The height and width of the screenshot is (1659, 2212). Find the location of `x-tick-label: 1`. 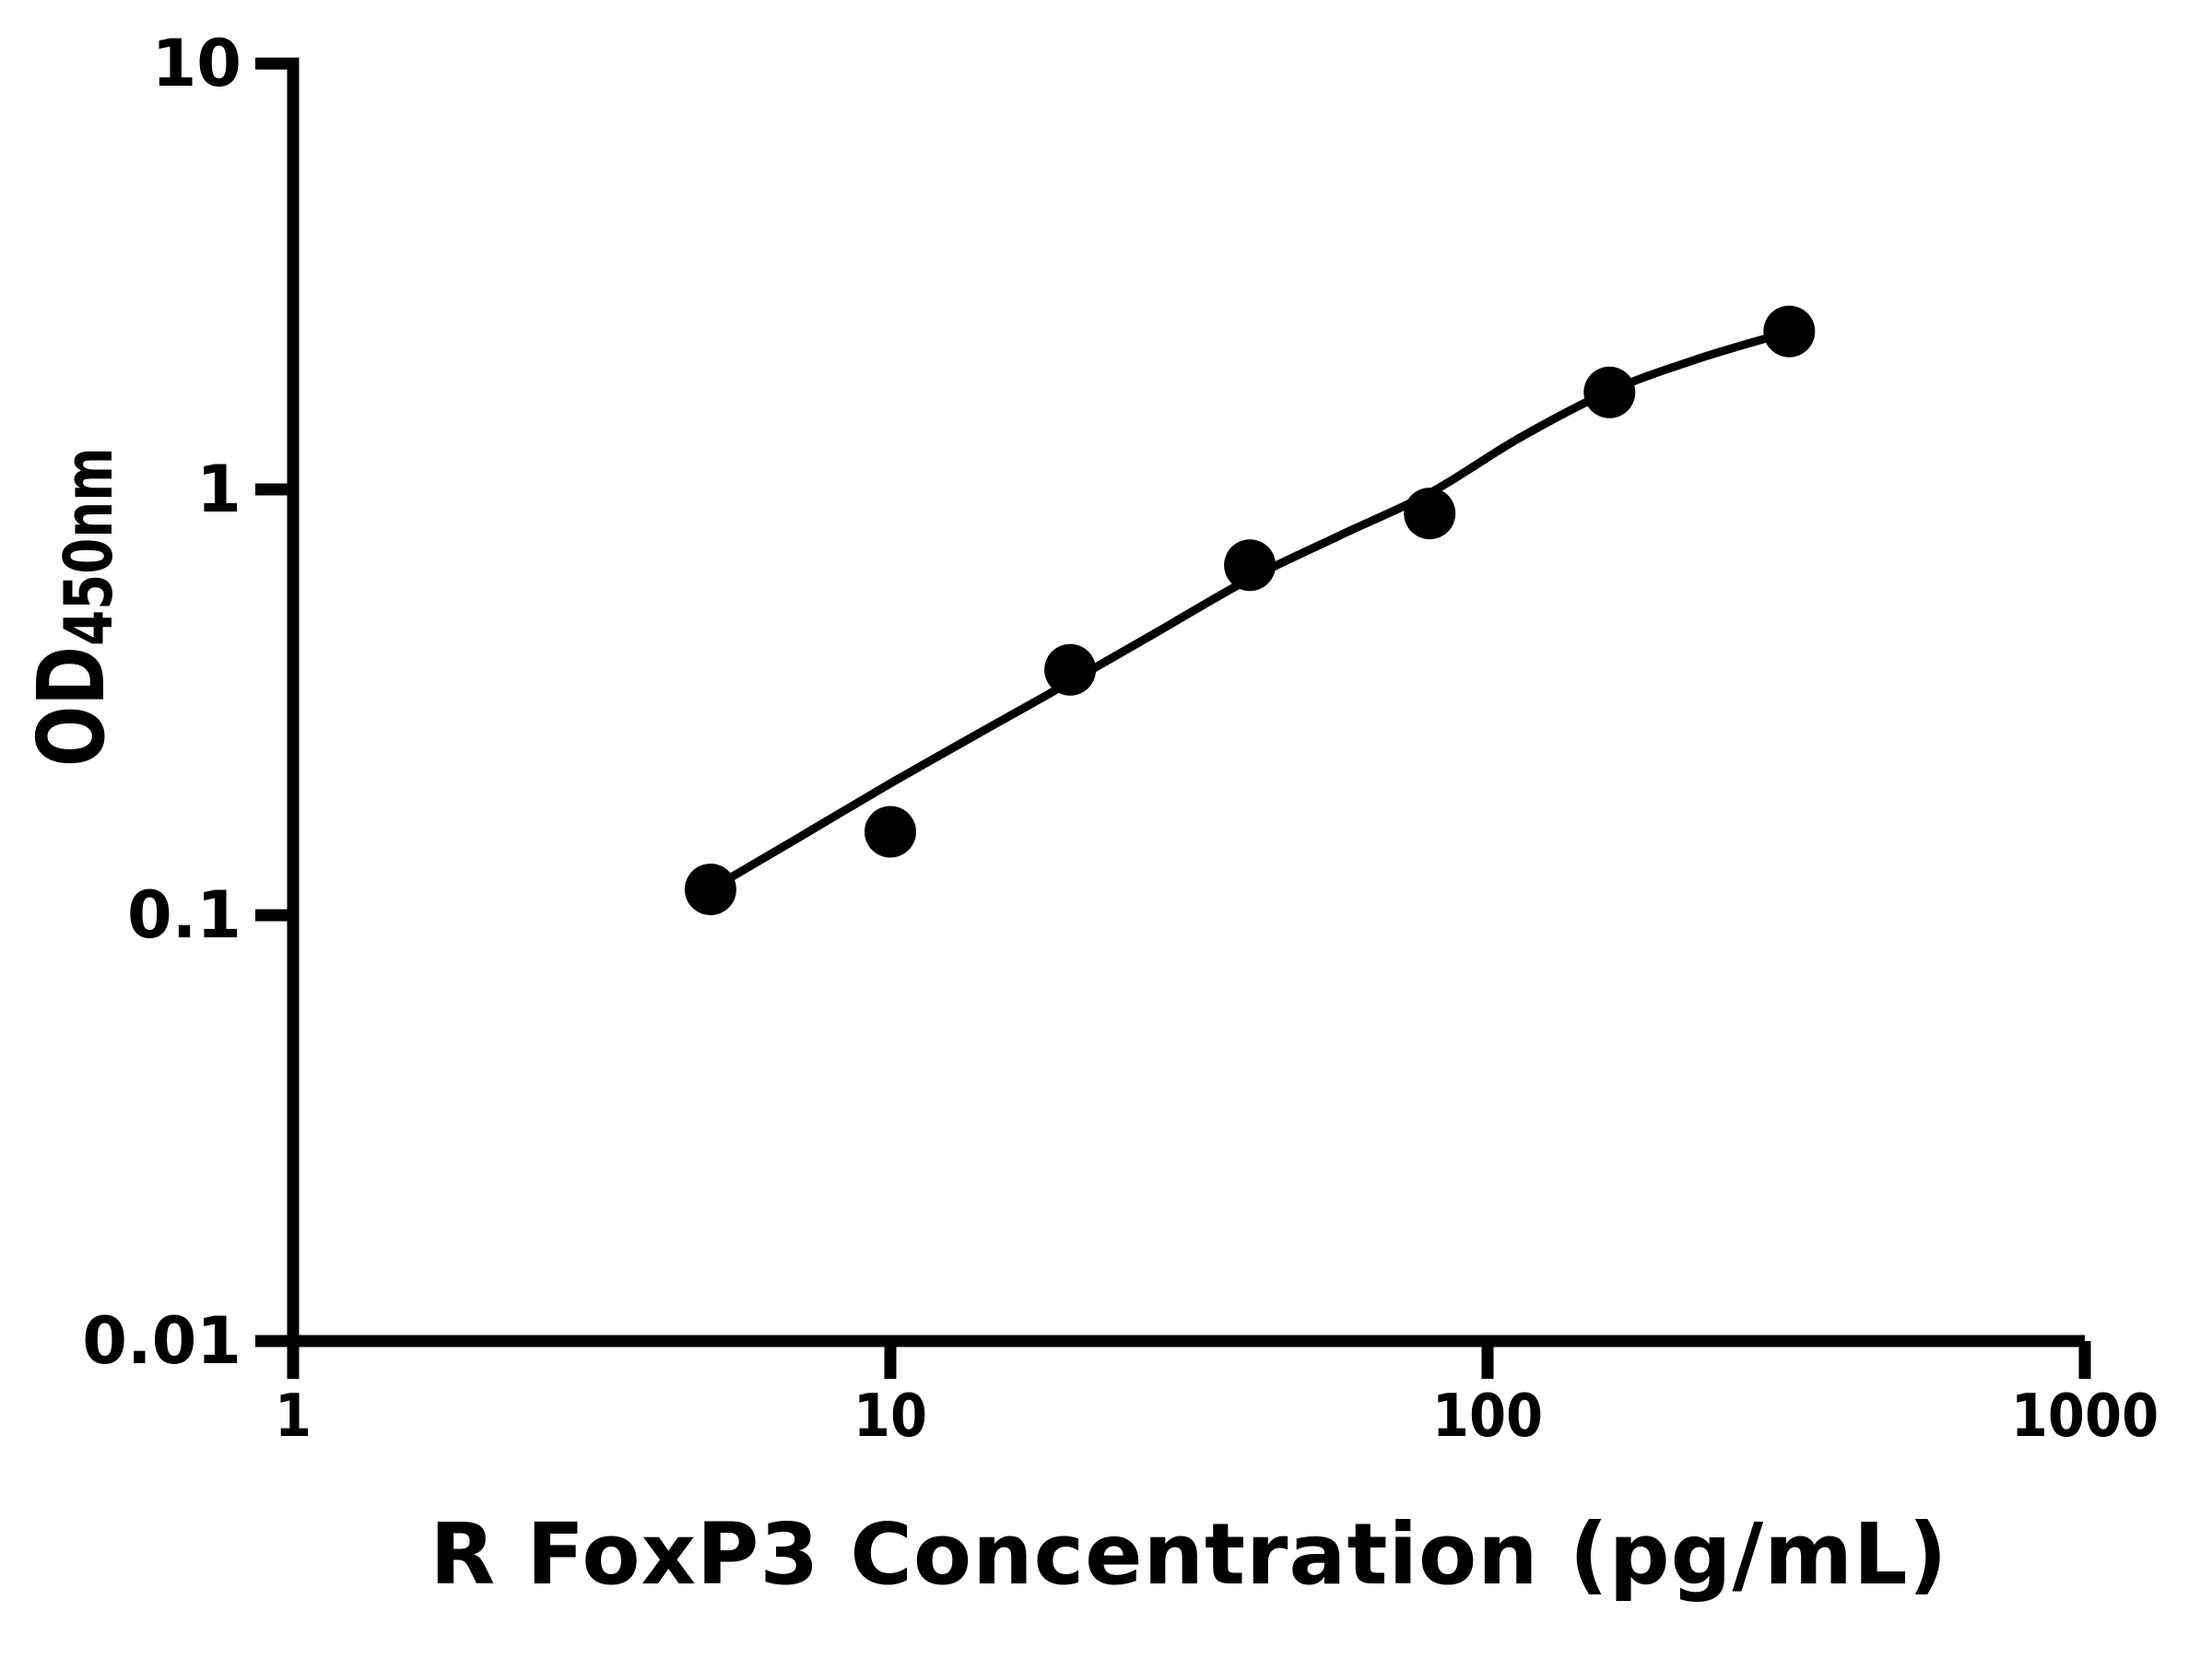

x-tick-label: 1 is located at coordinates (293, 1416).